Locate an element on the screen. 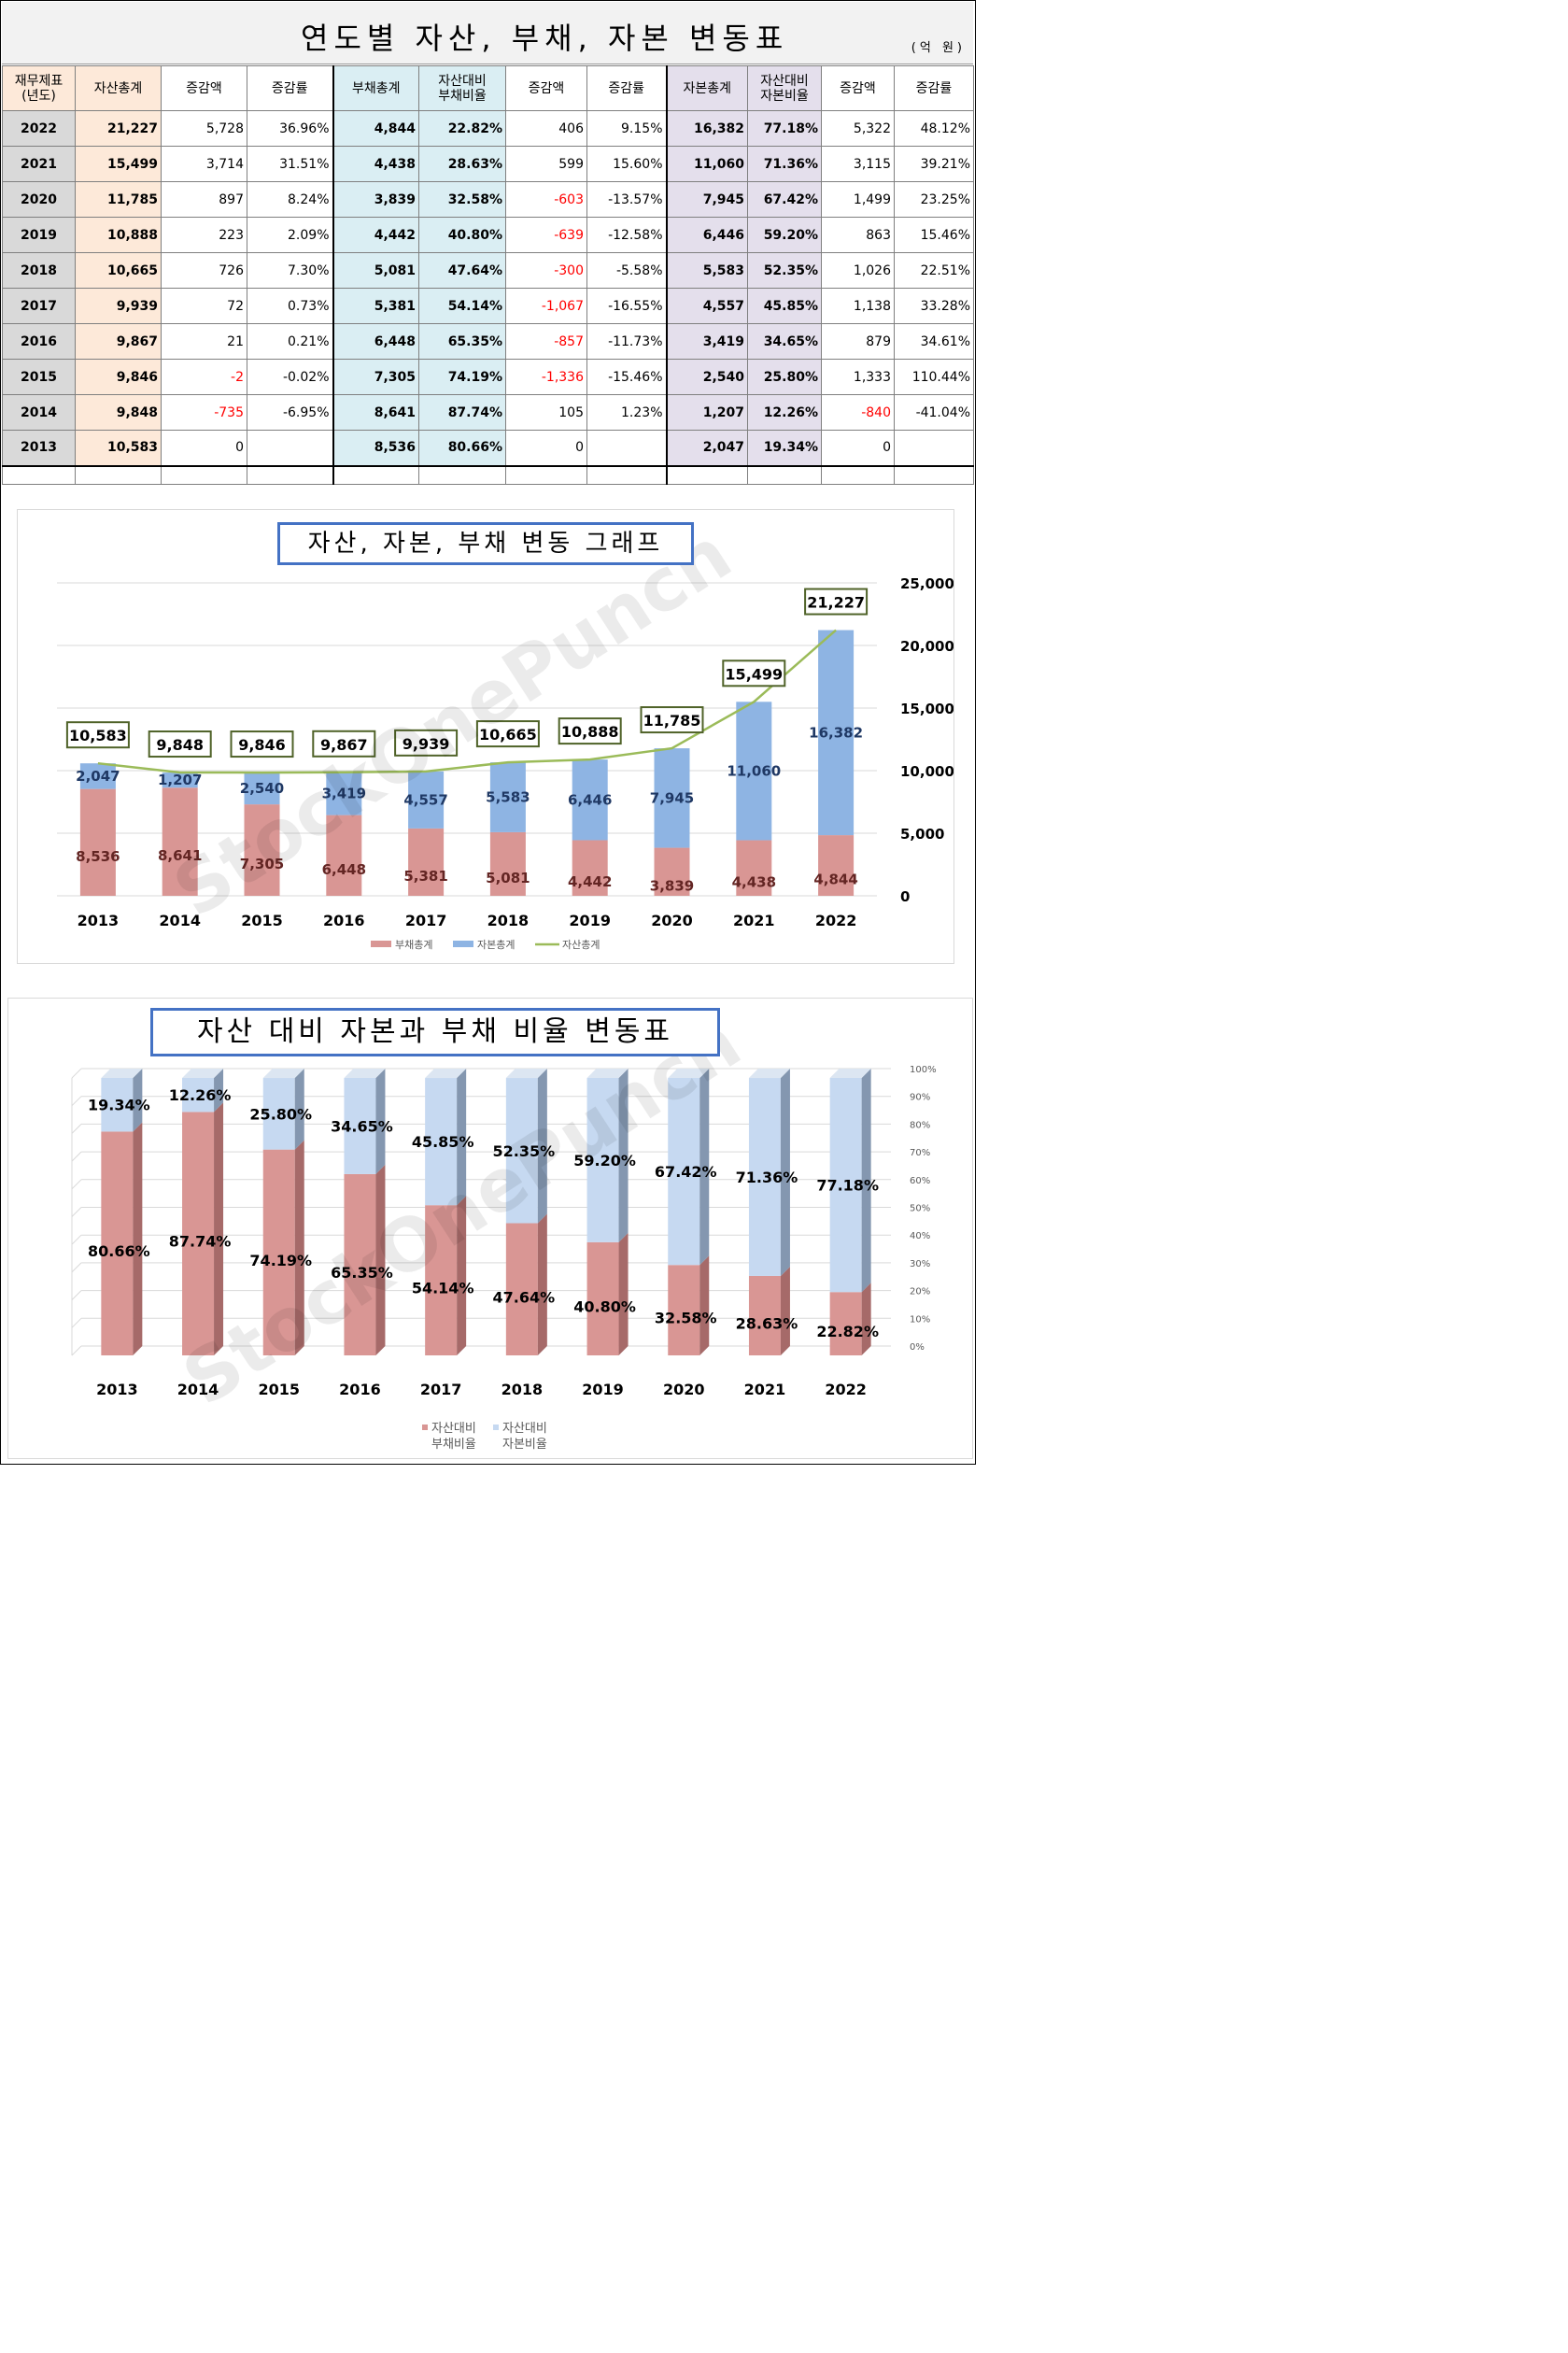 This screenshot has width=1568, height=2353. table-cell: 34.61% is located at coordinates (934, 341).